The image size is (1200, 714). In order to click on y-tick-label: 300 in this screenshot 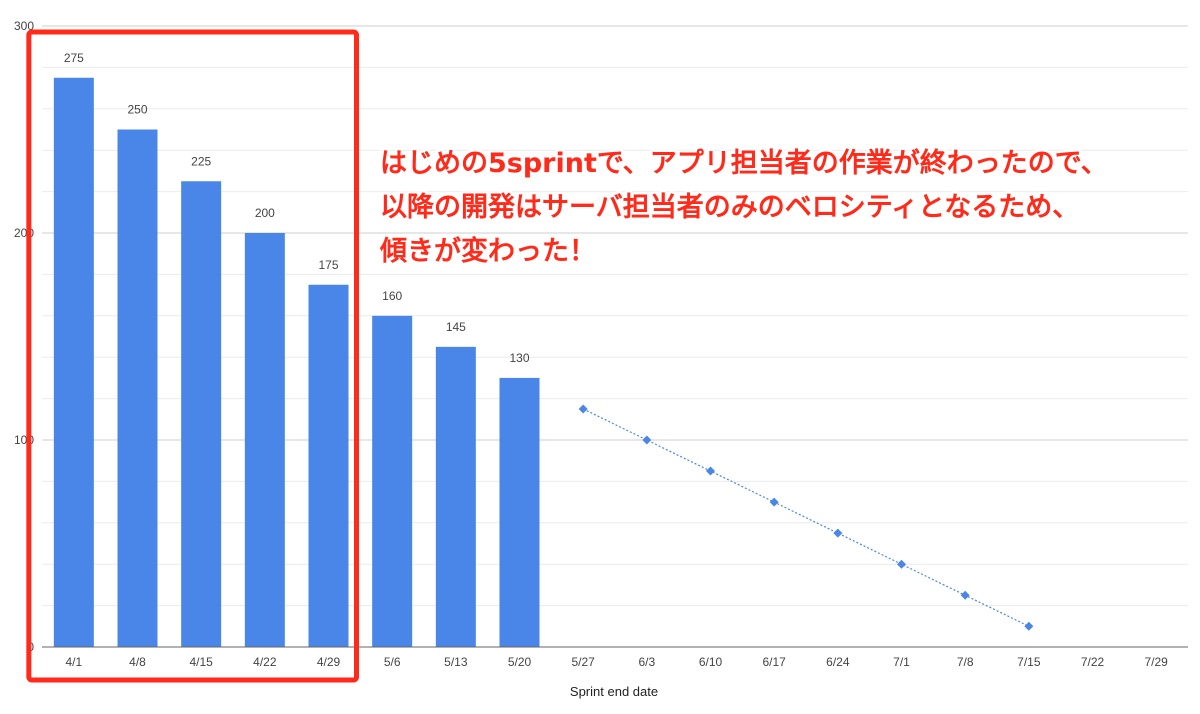, I will do `click(24, 26)`.